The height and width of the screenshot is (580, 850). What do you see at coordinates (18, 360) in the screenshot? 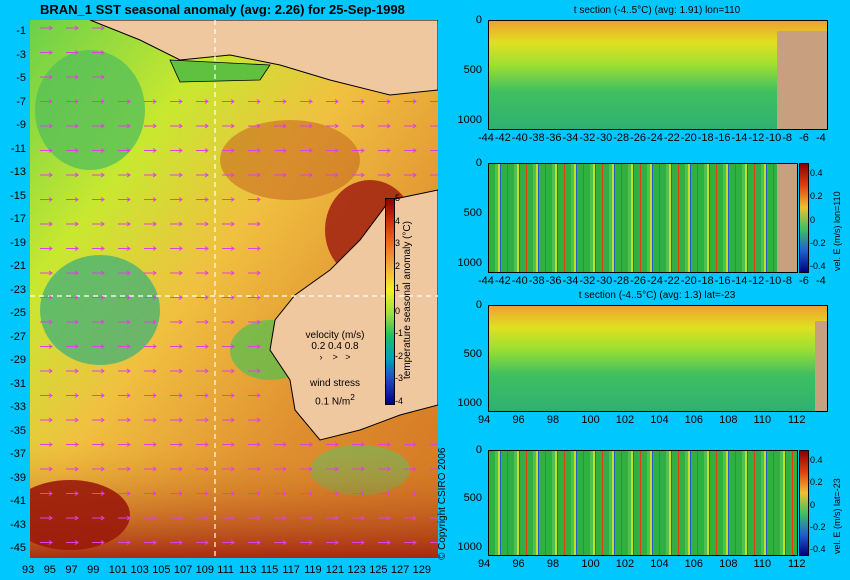
I see `lat-tick-label: -29` at bounding box center [18, 360].